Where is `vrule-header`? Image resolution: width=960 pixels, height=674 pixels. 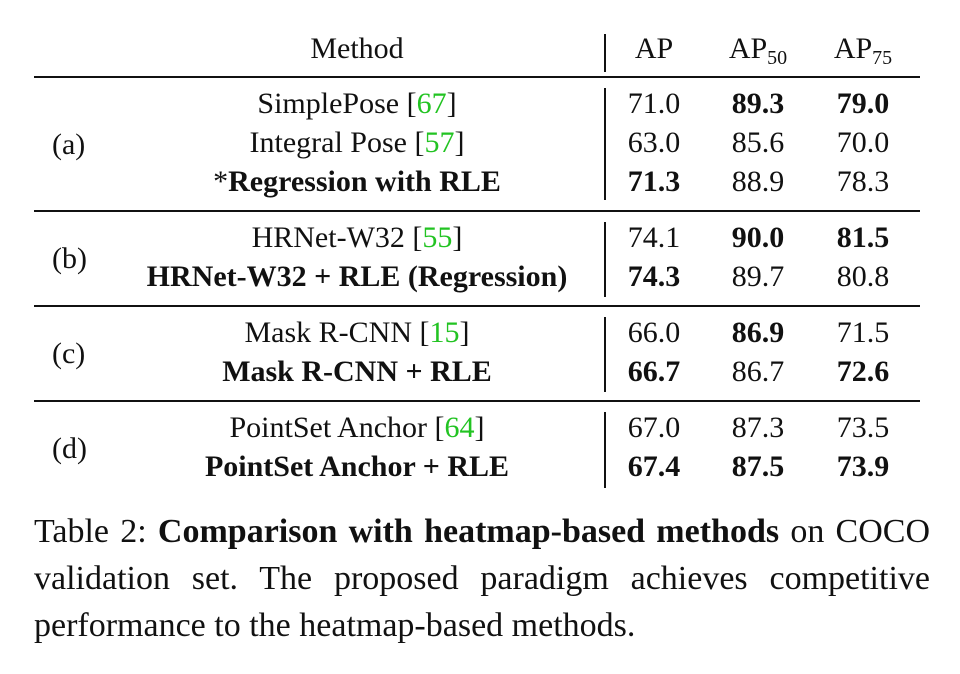
vrule-header is located at coordinates (605, 53).